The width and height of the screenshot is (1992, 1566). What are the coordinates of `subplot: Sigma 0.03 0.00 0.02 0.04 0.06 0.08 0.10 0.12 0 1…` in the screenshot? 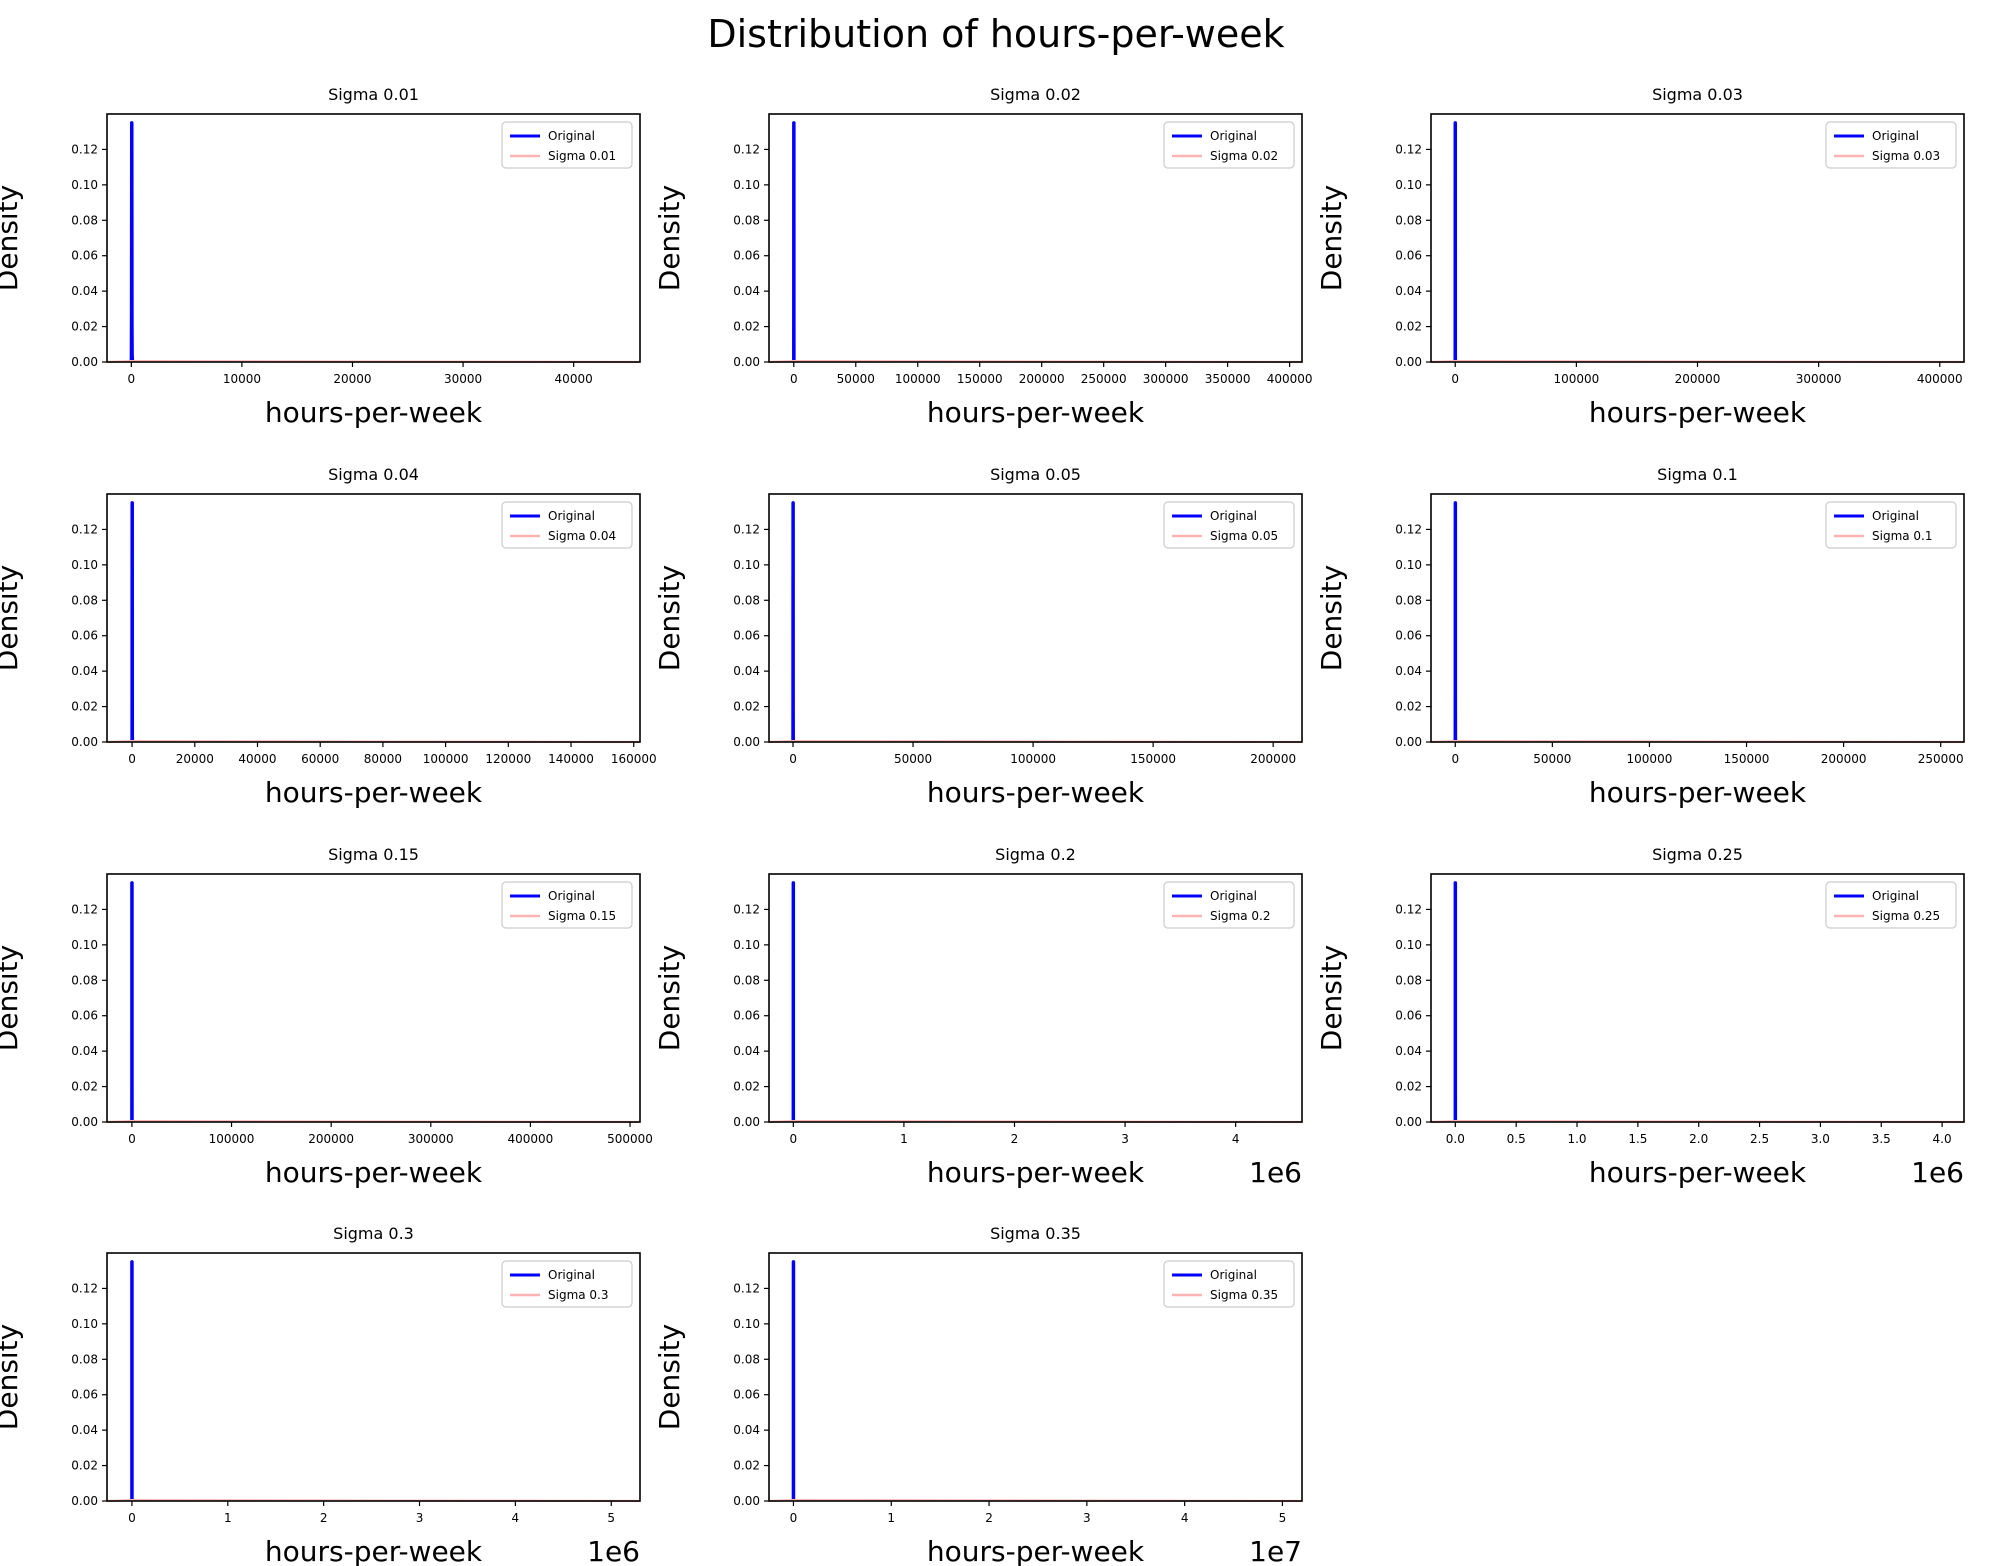 It's located at (1640, 257).